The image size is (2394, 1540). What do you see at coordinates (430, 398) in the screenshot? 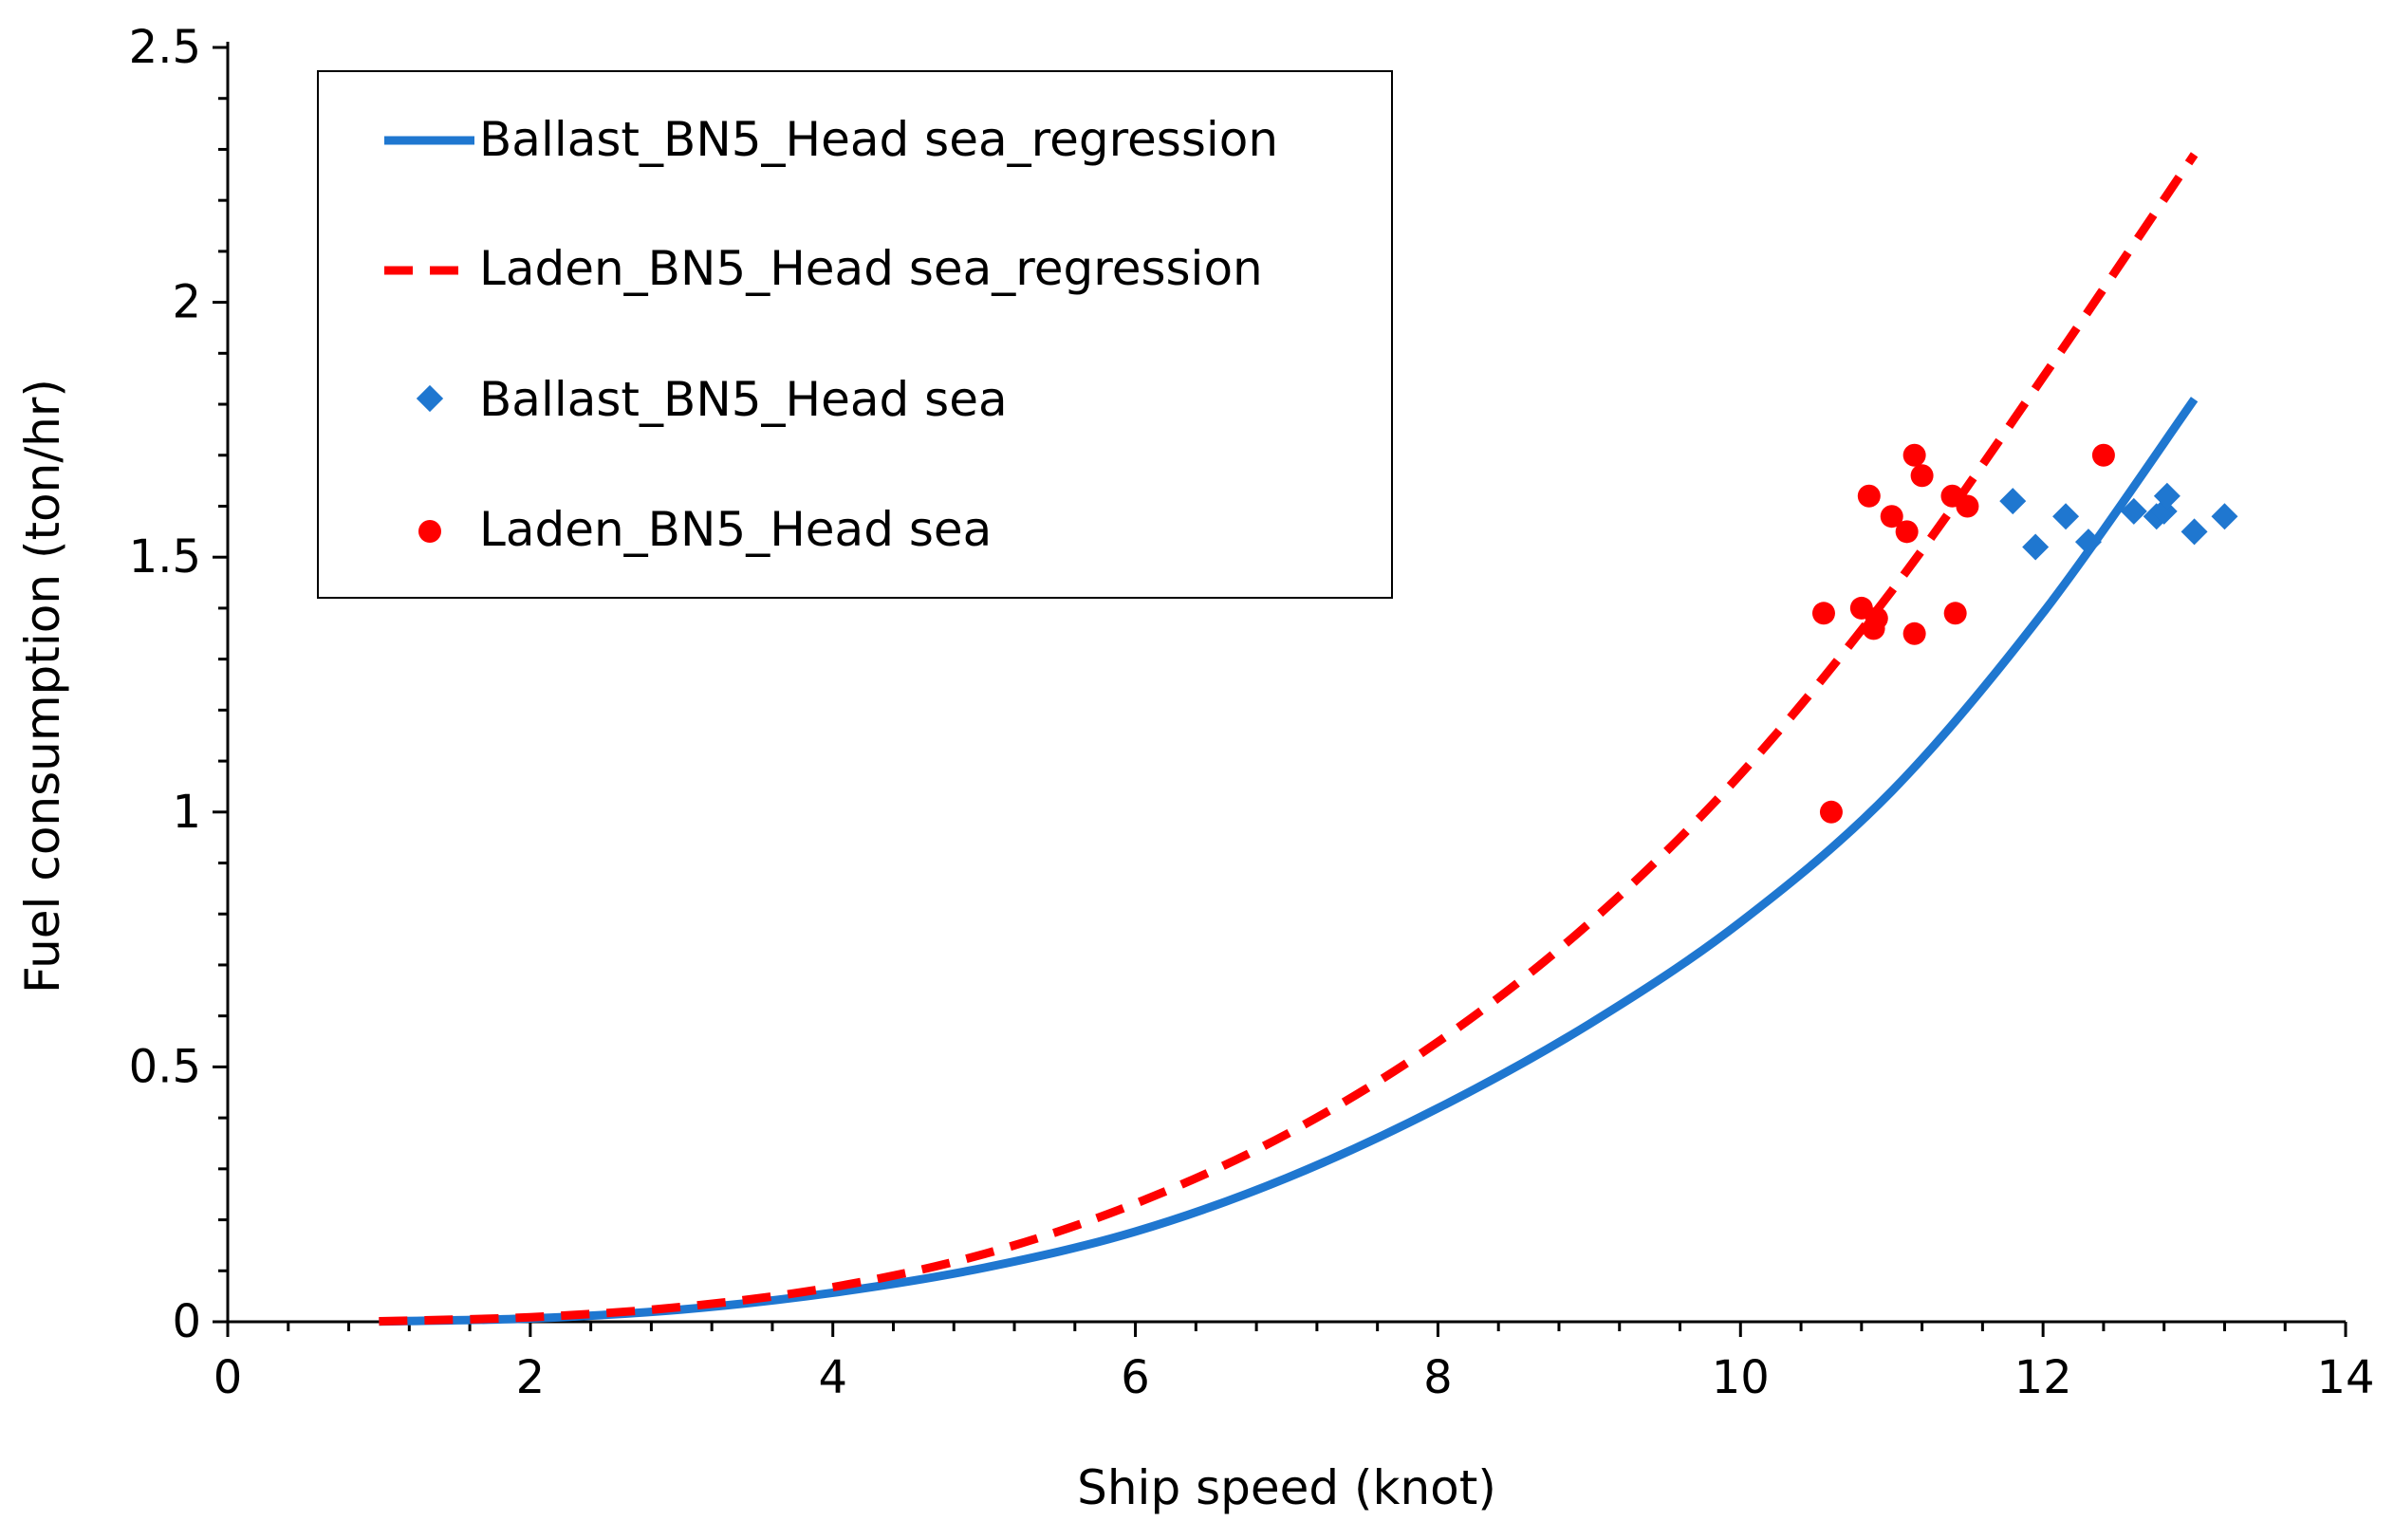
I see `legend-swatch-ballast-points` at bounding box center [430, 398].